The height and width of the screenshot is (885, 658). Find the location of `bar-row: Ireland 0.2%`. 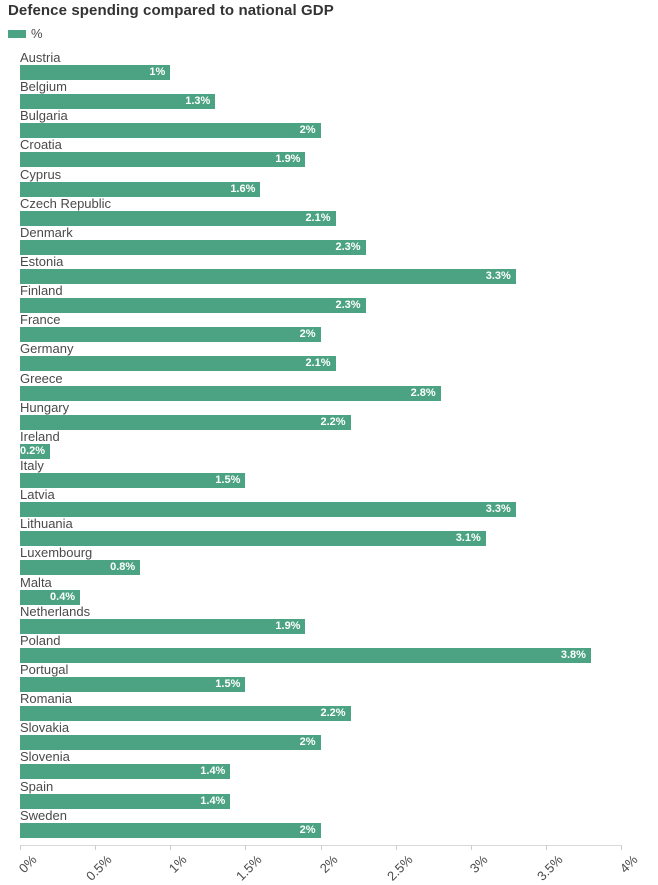

bar-row: Ireland 0.2% is located at coordinates (320, 444).